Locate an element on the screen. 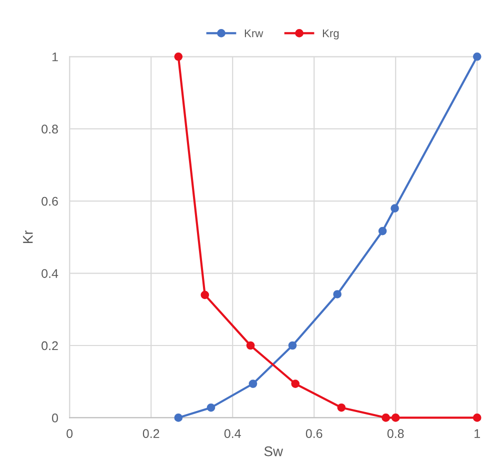 The width and height of the screenshot is (497, 472). x-tick-label: 0.8 is located at coordinates (395, 433).